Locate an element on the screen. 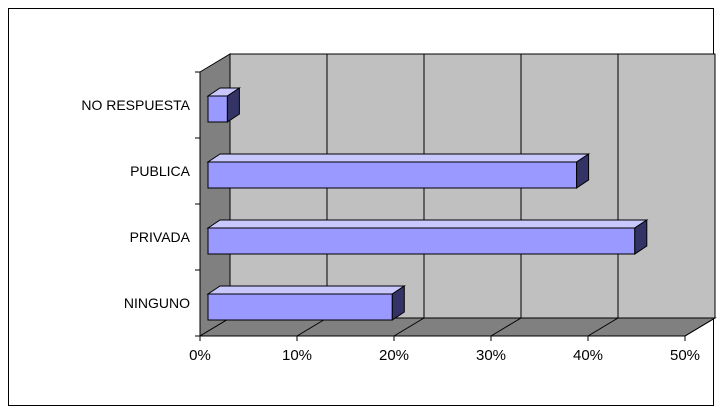  x-tick-labels: 0% 10% 20% 30% 40% 50% is located at coordinates (444, 349).